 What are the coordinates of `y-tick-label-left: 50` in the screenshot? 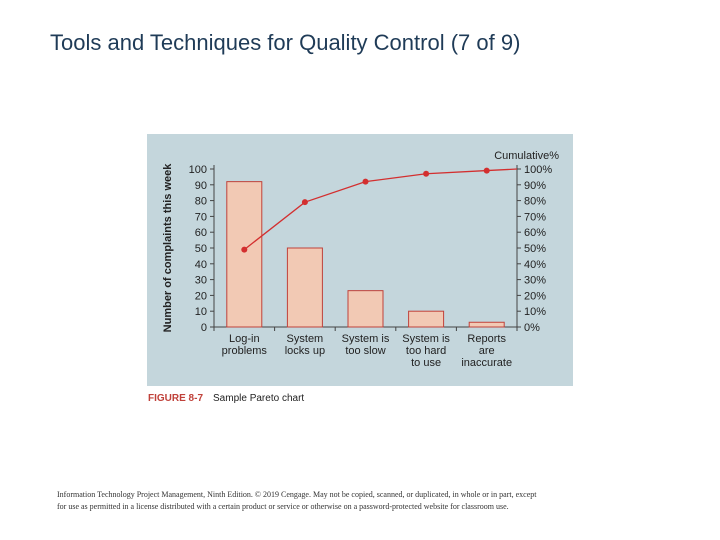 It's located at (201, 249).